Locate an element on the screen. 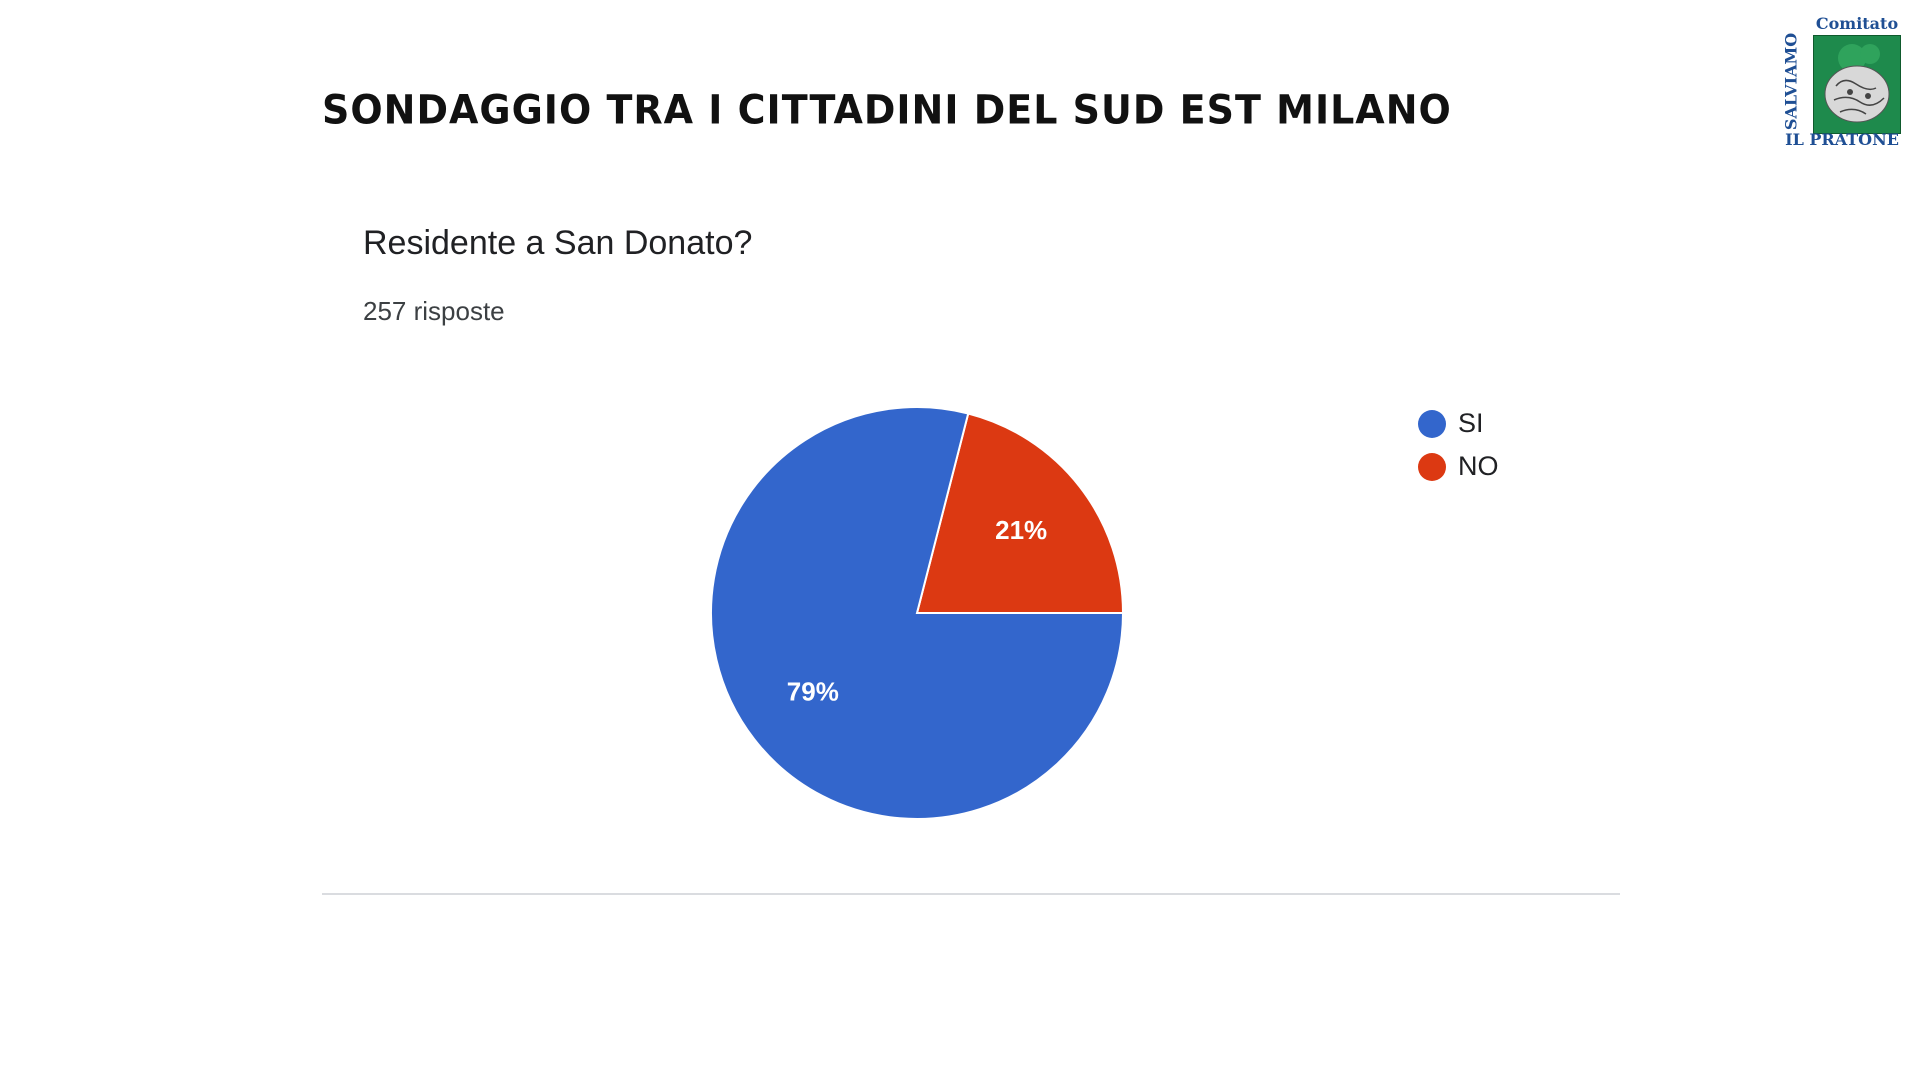 This screenshot has height=1080, width=1920. pie-slice-si is located at coordinates (917, 613).